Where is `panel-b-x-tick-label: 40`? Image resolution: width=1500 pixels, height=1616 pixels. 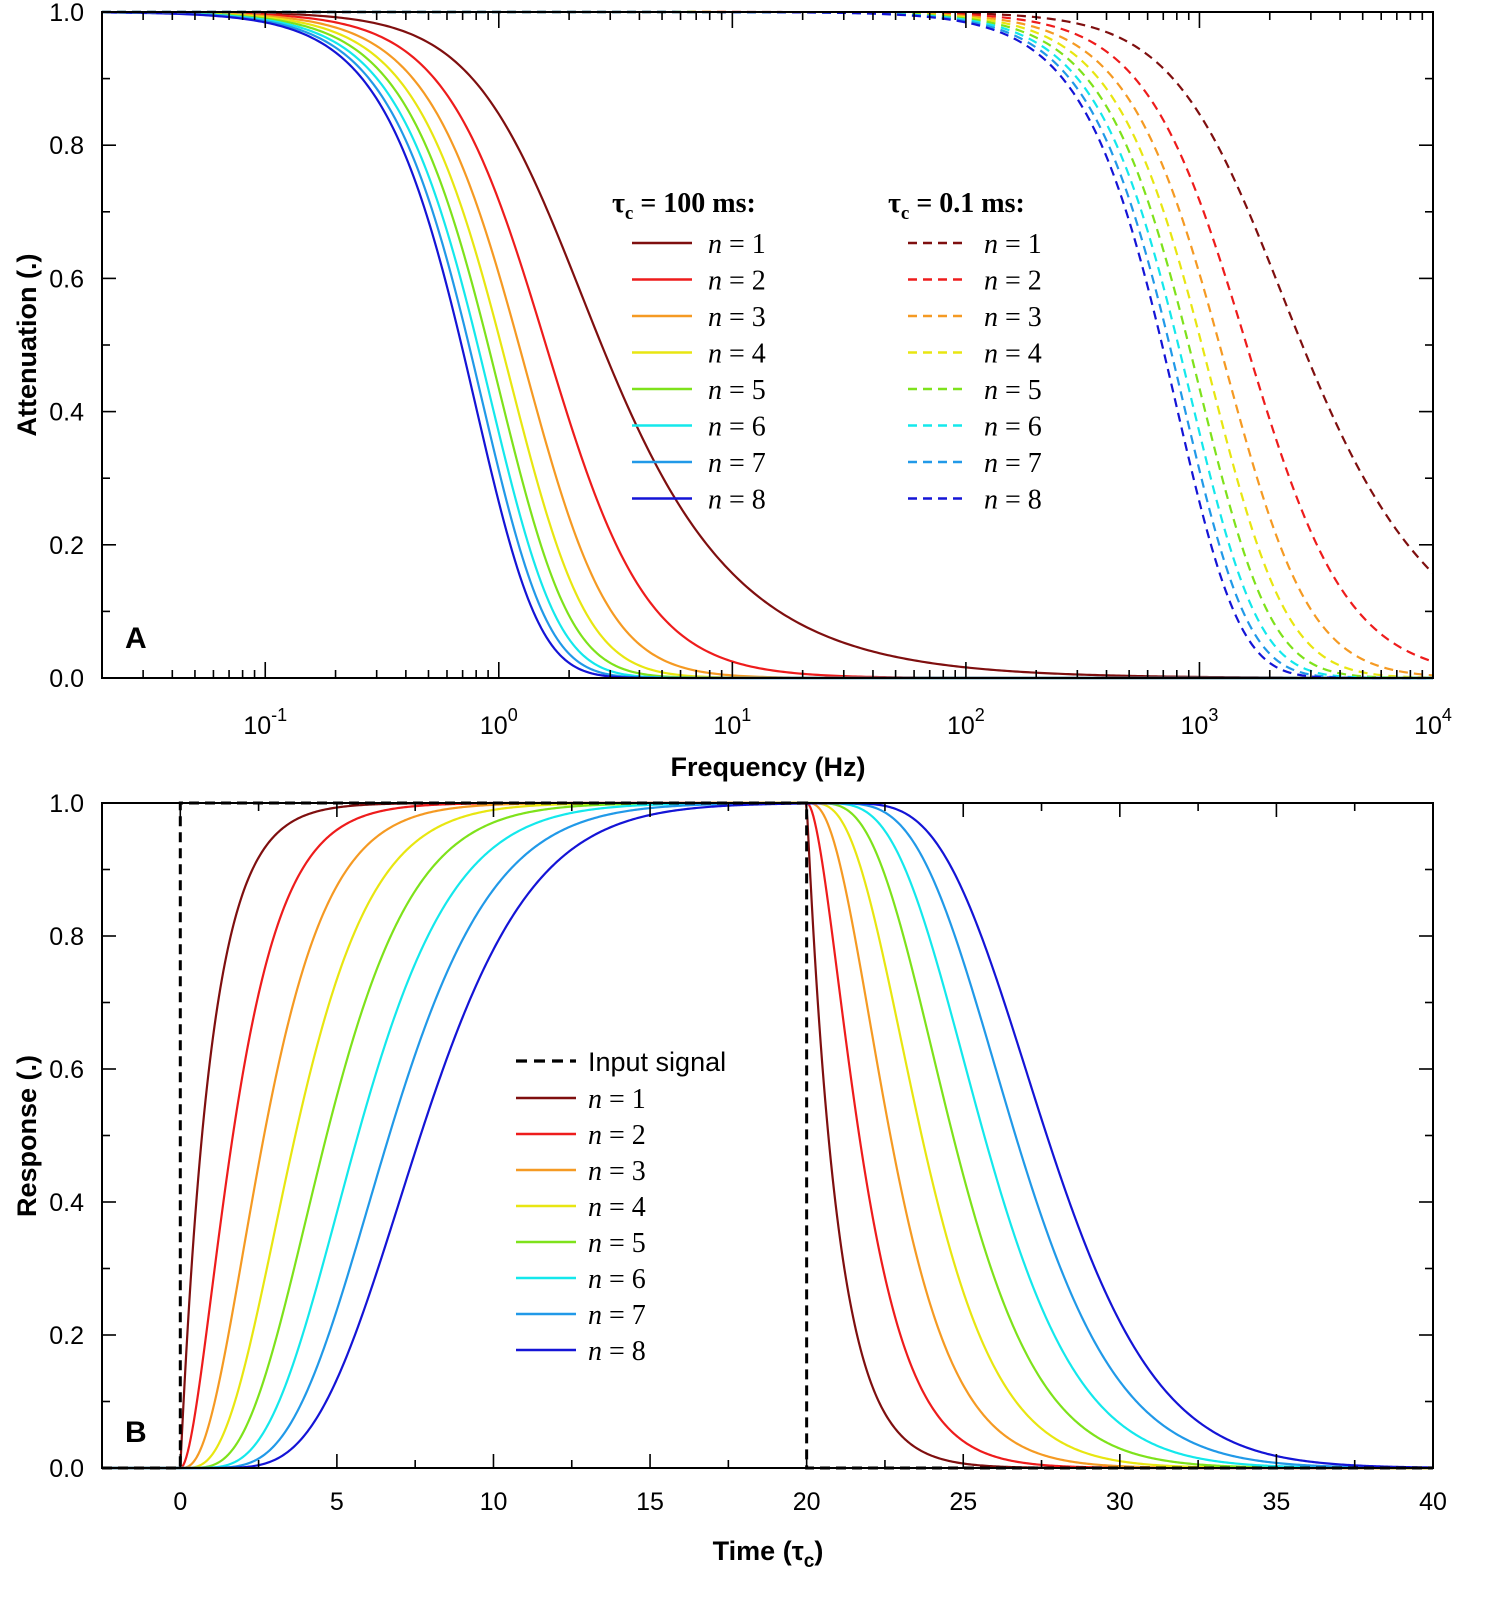
panel-b-x-tick-label: 40 is located at coordinates (1433, 1502).